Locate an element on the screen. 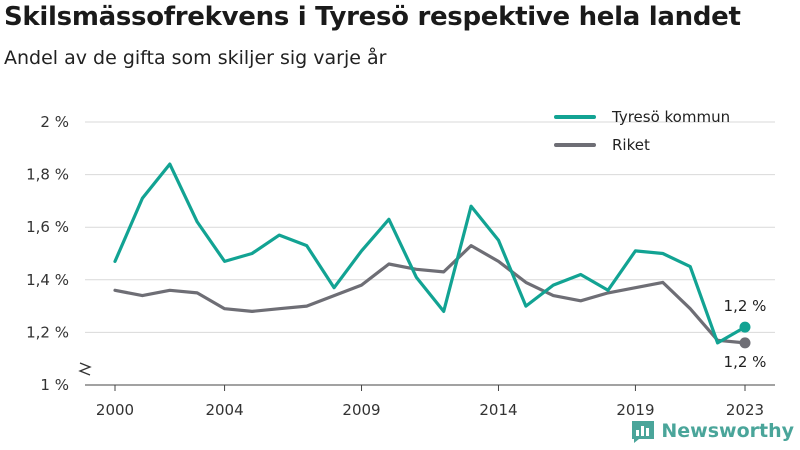 The width and height of the screenshot is (800, 450). legend-label: Tyresö kommun is located at coordinates (670, 117).